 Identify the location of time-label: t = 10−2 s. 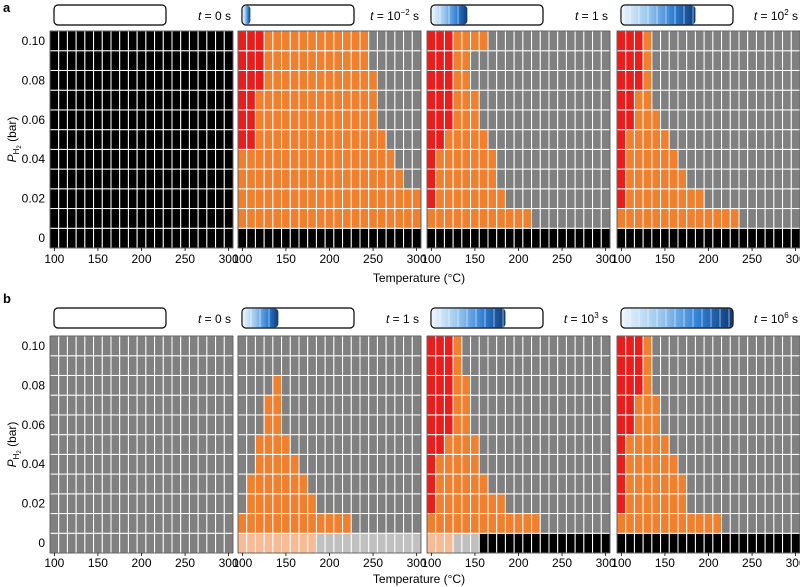
(394, 15).